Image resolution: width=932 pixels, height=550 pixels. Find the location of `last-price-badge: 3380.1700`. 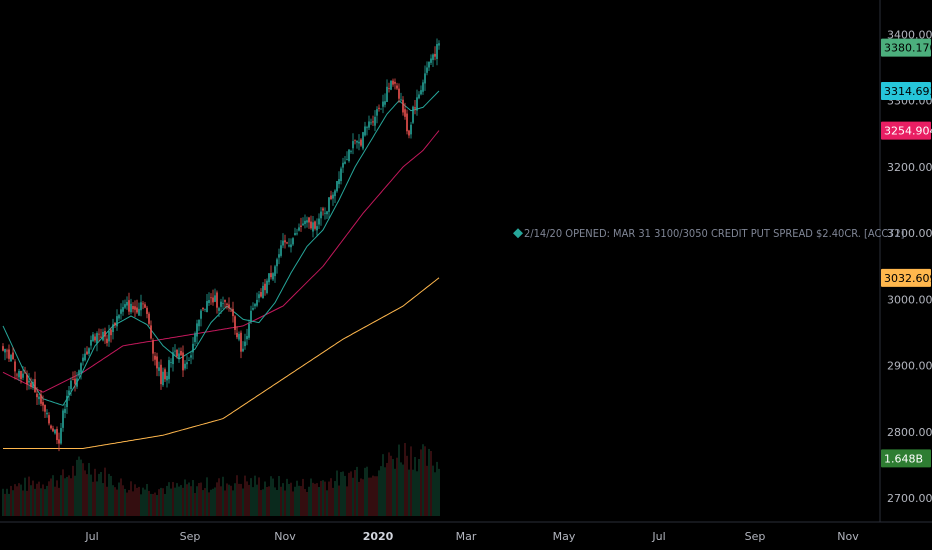

last-price-badge: 3380.1700 is located at coordinates (906, 47).